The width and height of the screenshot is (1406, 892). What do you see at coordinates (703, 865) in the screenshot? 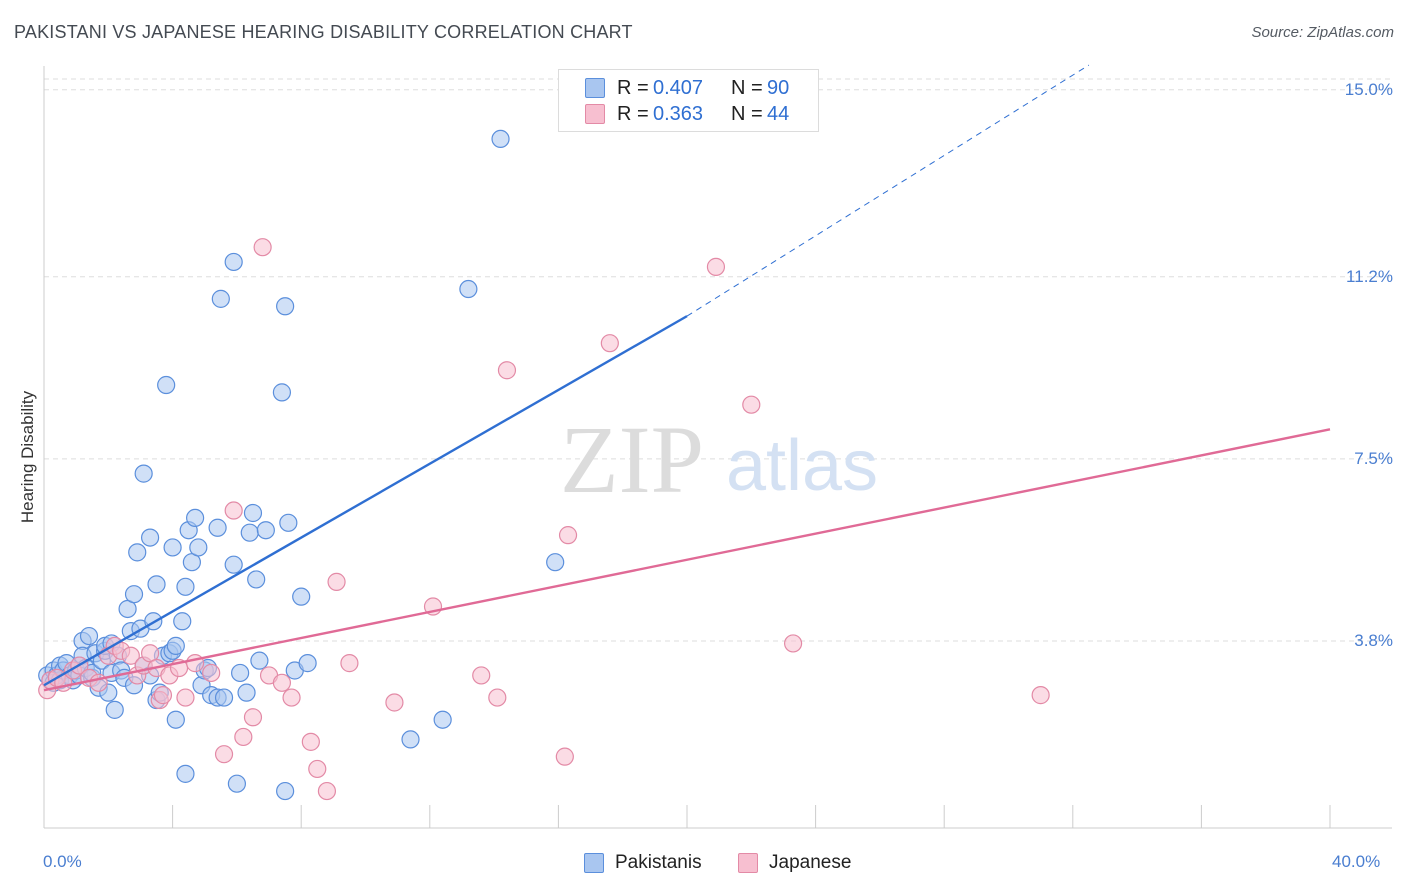
I see `series-legend: Pakistanis Japanese` at bounding box center [703, 865].